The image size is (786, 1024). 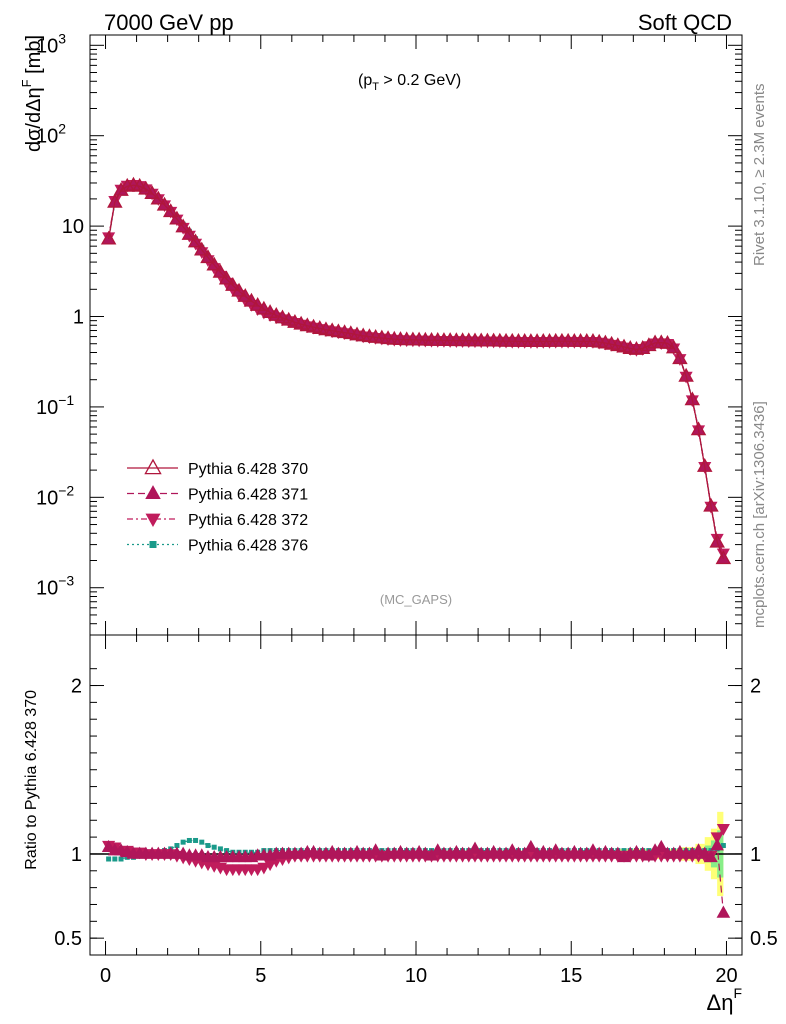 I want to click on ratio-ylabel: Ratio to Pythia 6.428 370, so click(x=31, y=780).